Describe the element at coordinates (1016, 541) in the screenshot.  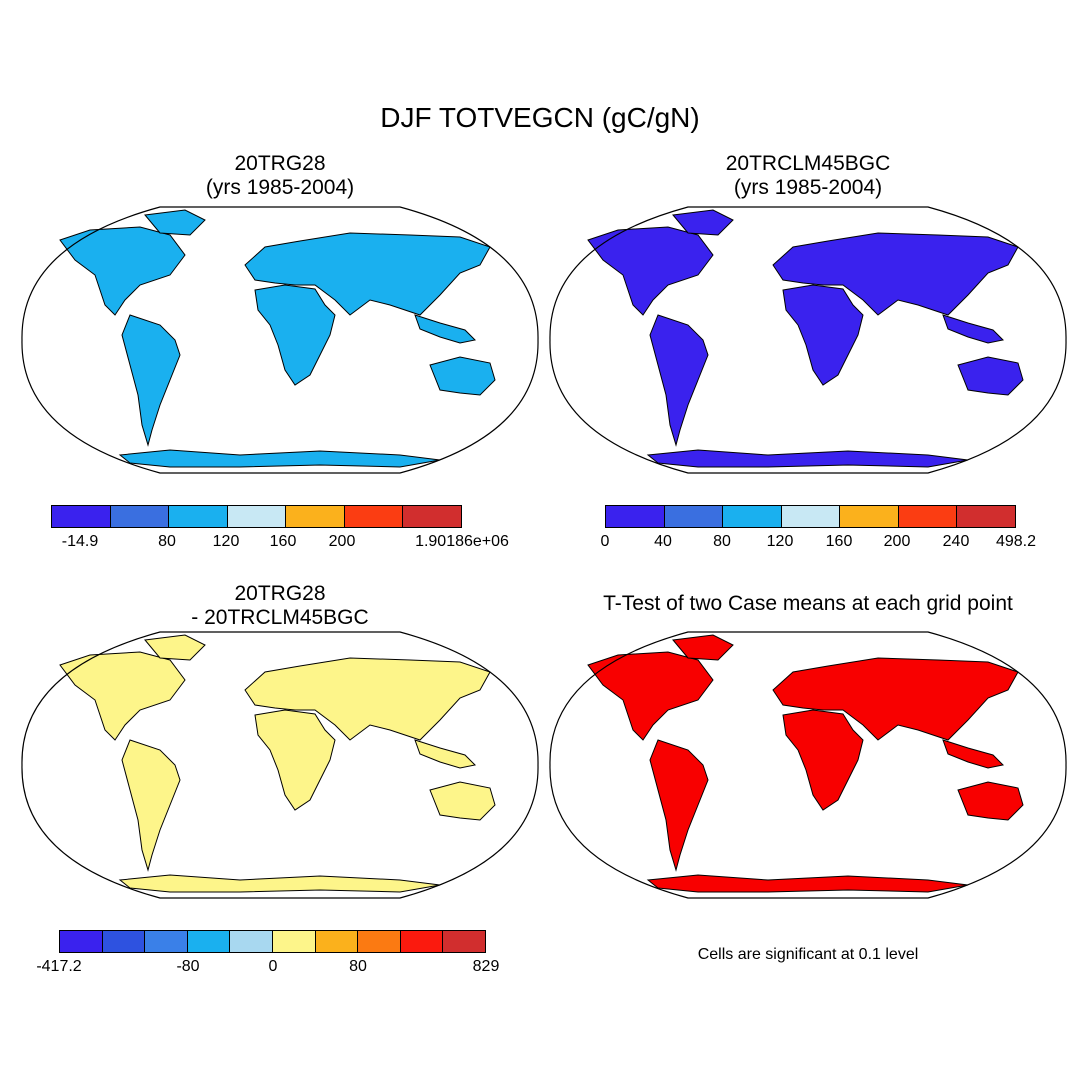
I see `colorbar-tick-label: 498.2` at that location.